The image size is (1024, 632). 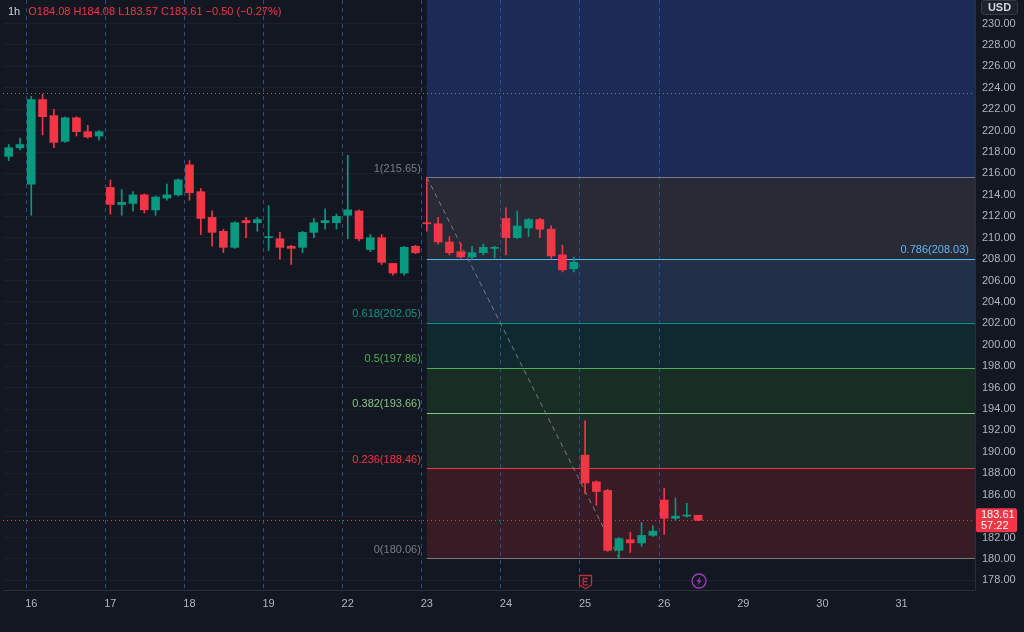 What do you see at coordinates (999, 450) in the screenshot?
I see `y-tick-label: 190.00` at bounding box center [999, 450].